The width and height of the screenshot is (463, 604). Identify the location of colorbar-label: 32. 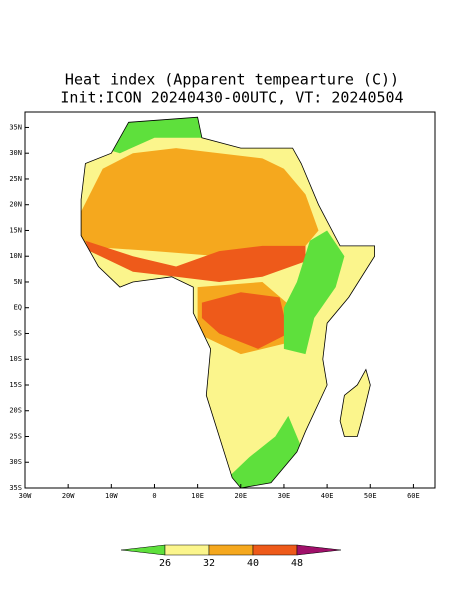
(209, 563).